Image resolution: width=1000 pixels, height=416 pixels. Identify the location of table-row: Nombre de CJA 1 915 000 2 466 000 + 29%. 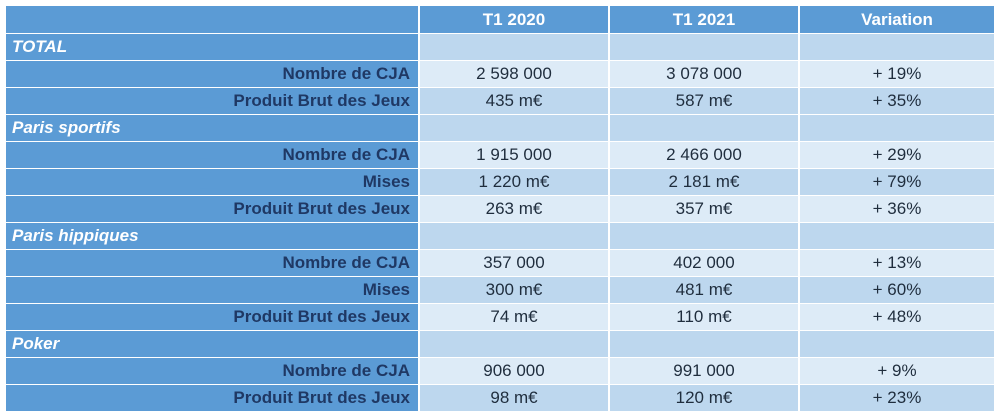
(500, 155).